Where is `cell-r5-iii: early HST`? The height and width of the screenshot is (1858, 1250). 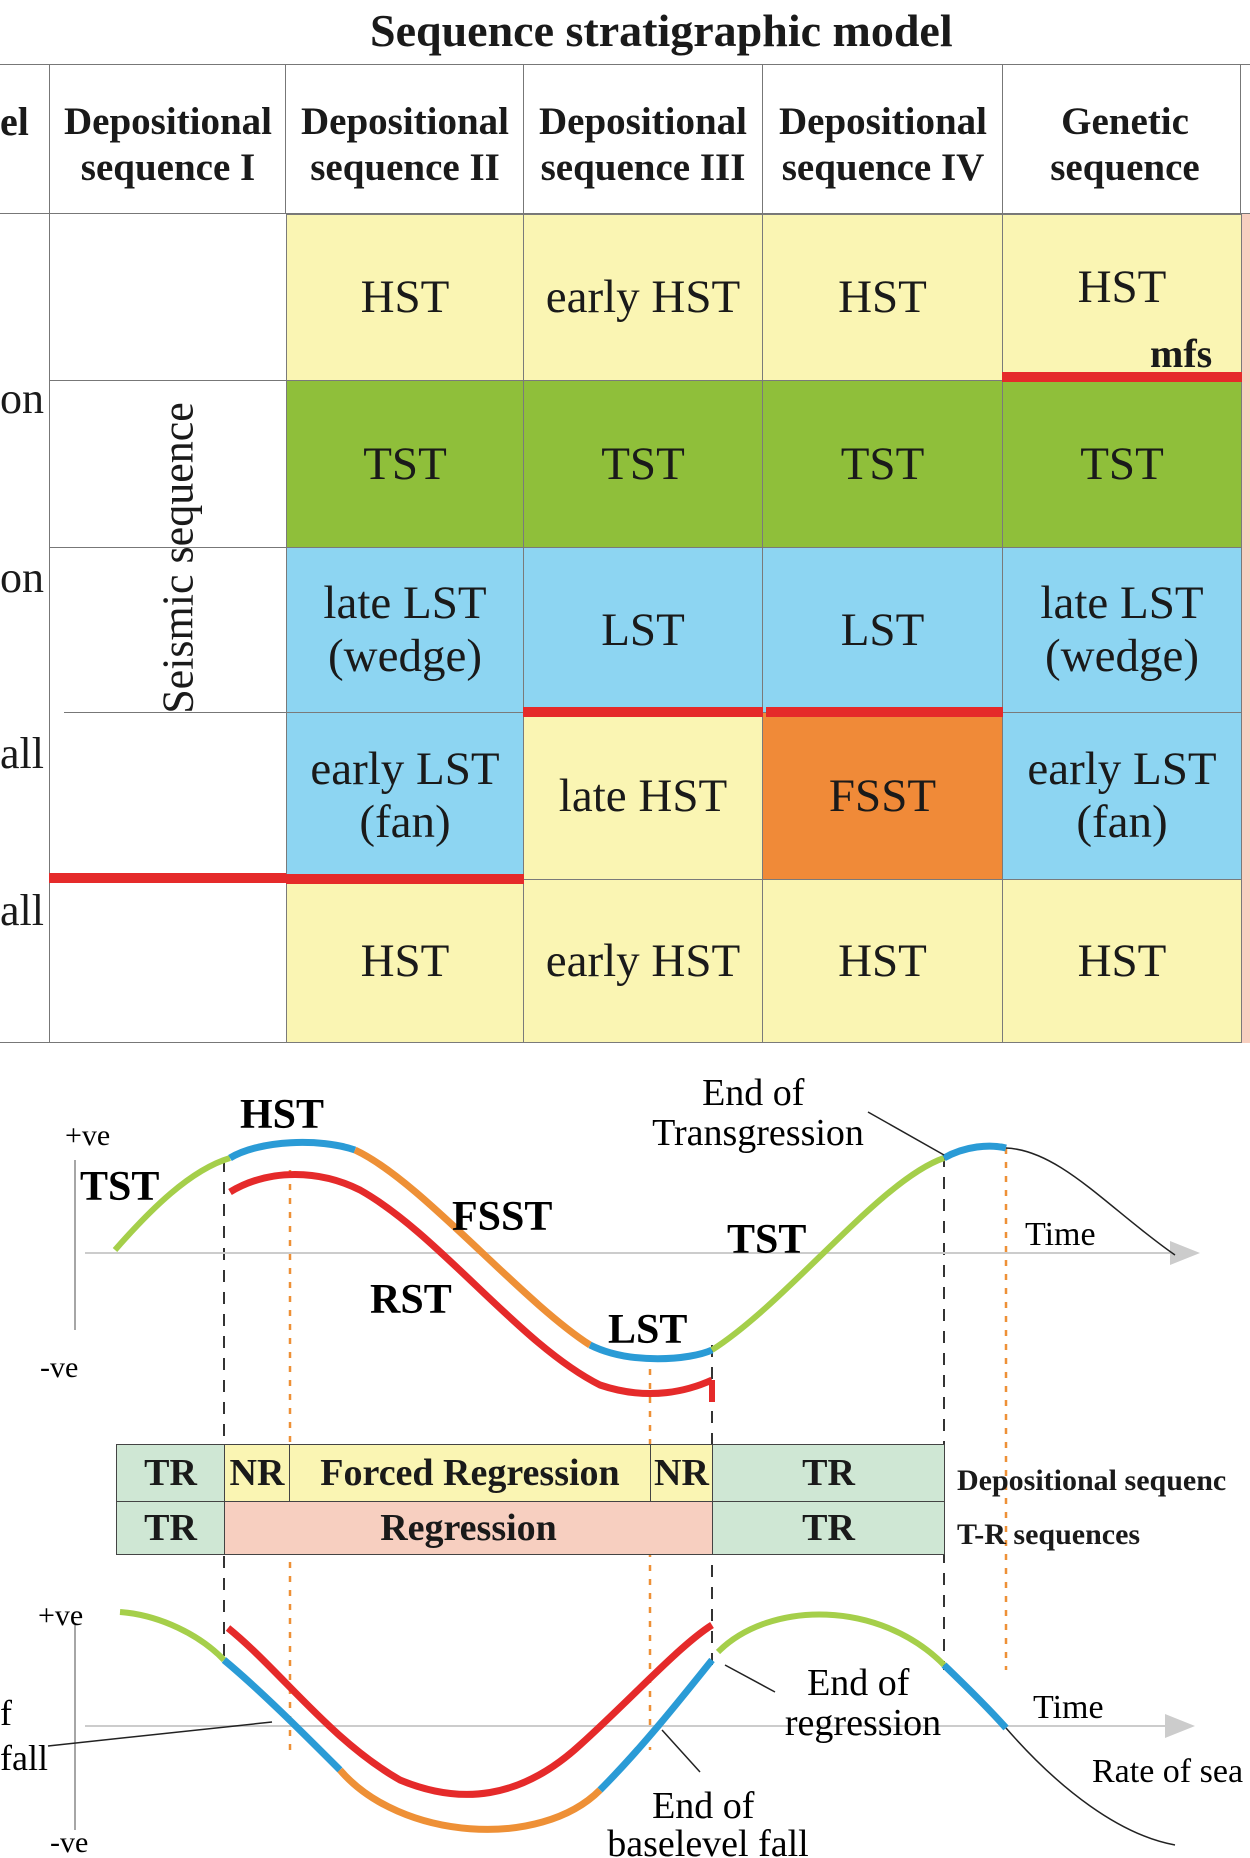
cell-r5-iii: early HST is located at coordinates (643, 961).